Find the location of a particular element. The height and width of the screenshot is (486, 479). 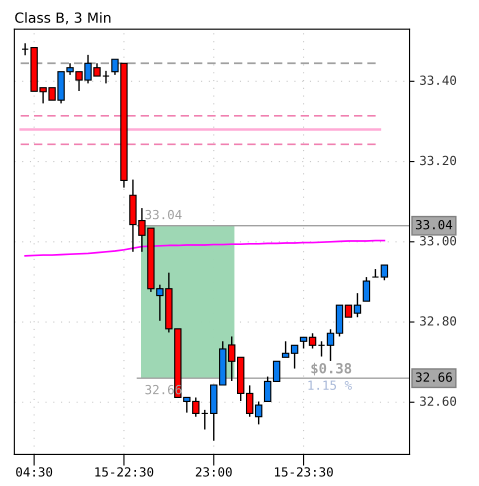

ref-line-label: 32.66 is located at coordinates (434, 377).